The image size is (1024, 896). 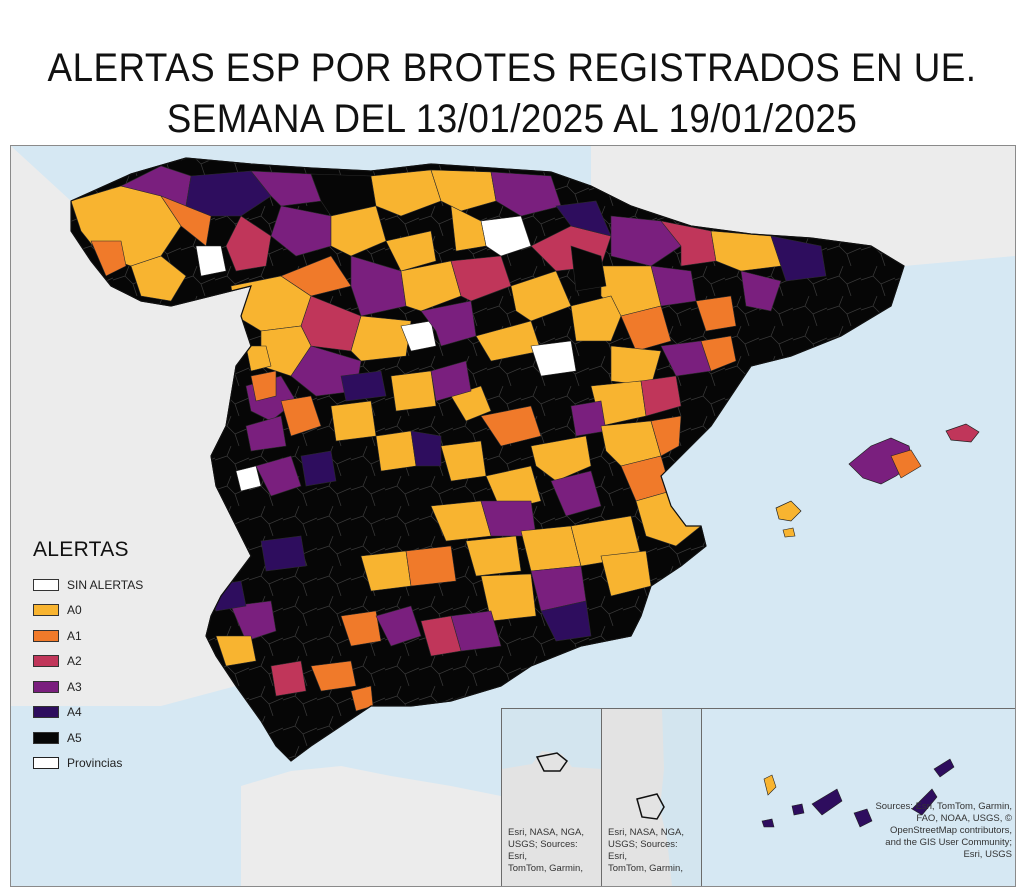 What do you see at coordinates (858, 793) in the screenshot?
I see `canarias-map-svg` at bounding box center [858, 793].